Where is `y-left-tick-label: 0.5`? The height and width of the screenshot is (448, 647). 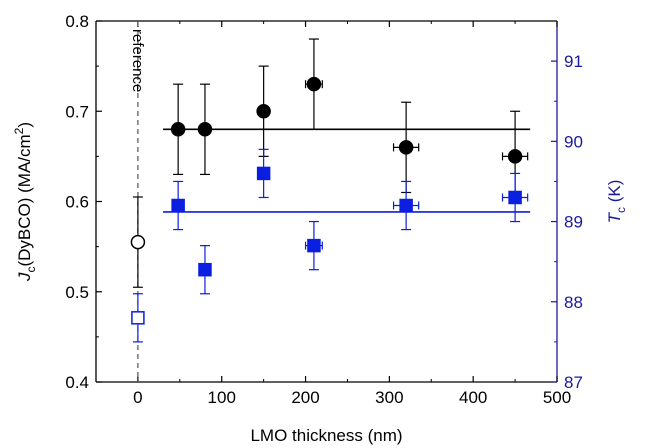
y-left-tick-label: 0.5 is located at coordinates (77, 292).